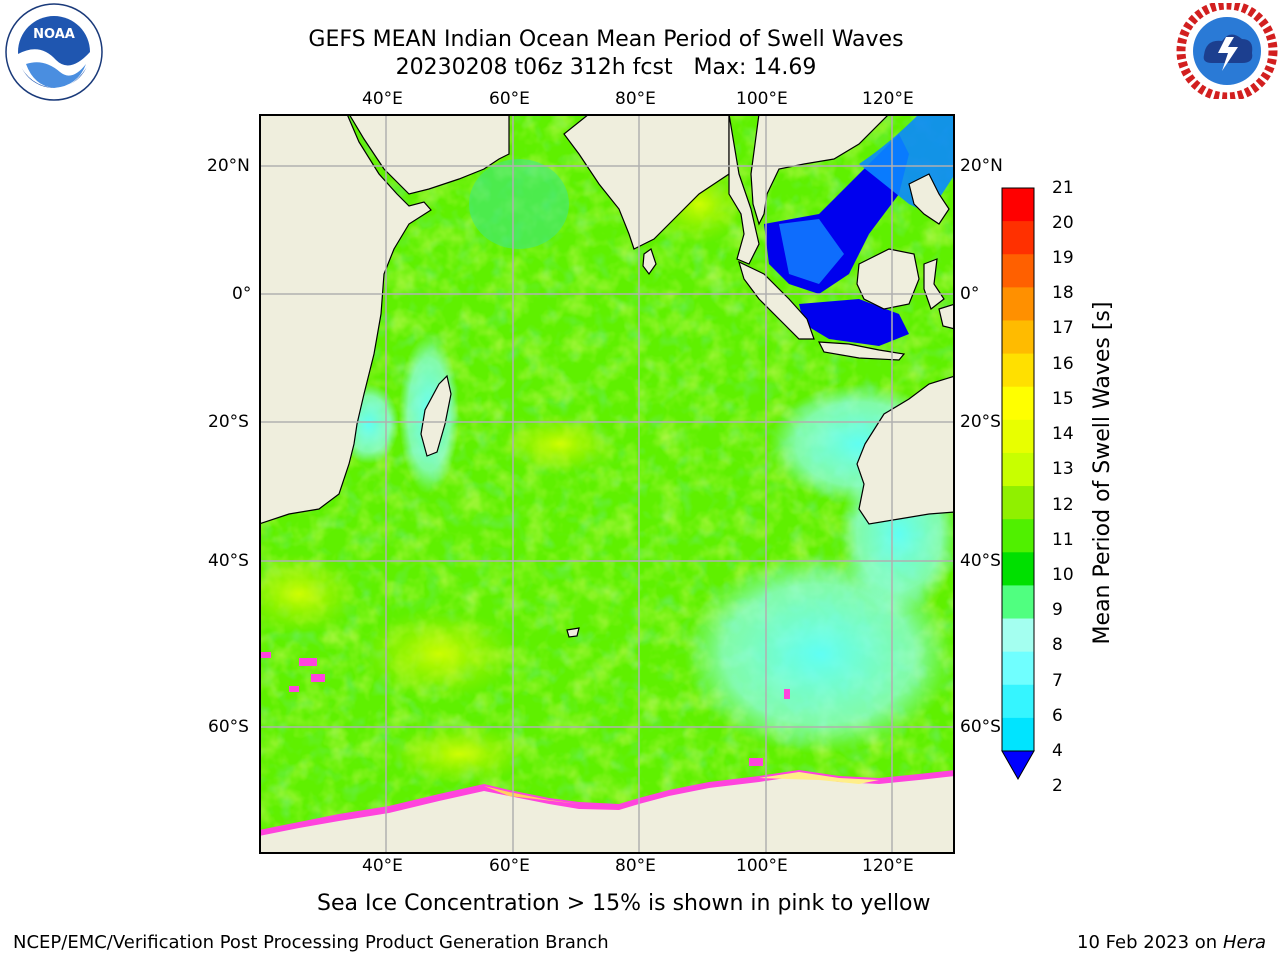 The image size is (1280, 960). I want to click on colorbar-label-box: Mean Period of Swell Waves [s], so click(1099, 473).